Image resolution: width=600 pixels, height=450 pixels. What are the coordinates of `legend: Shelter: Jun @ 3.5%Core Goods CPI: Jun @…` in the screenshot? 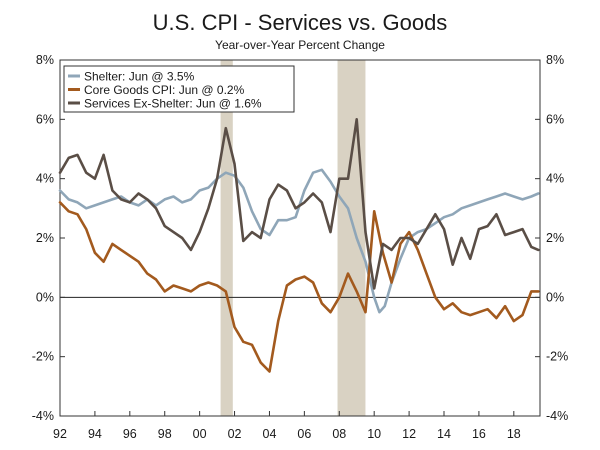 It's located at (179, 89).